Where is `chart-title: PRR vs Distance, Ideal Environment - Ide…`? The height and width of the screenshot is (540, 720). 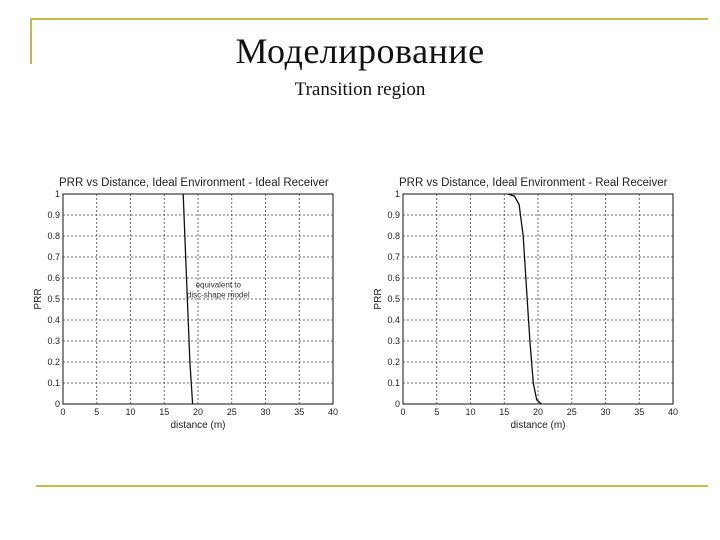
chart-title: PRR vs Distance, Ideal Environment - Ide… is located at coordinates (194, 183).